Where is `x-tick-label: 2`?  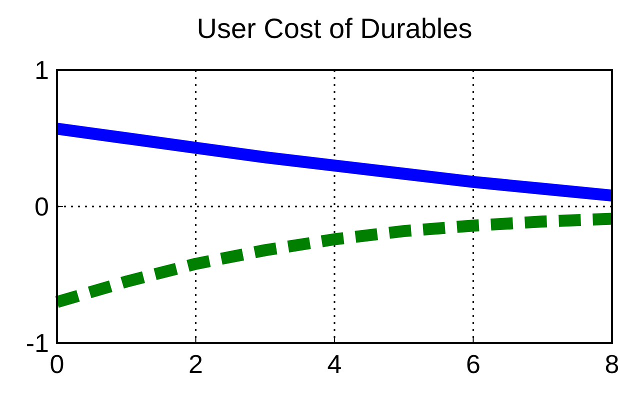
x-tick-label: 2 is located at coordinates (195, 364).